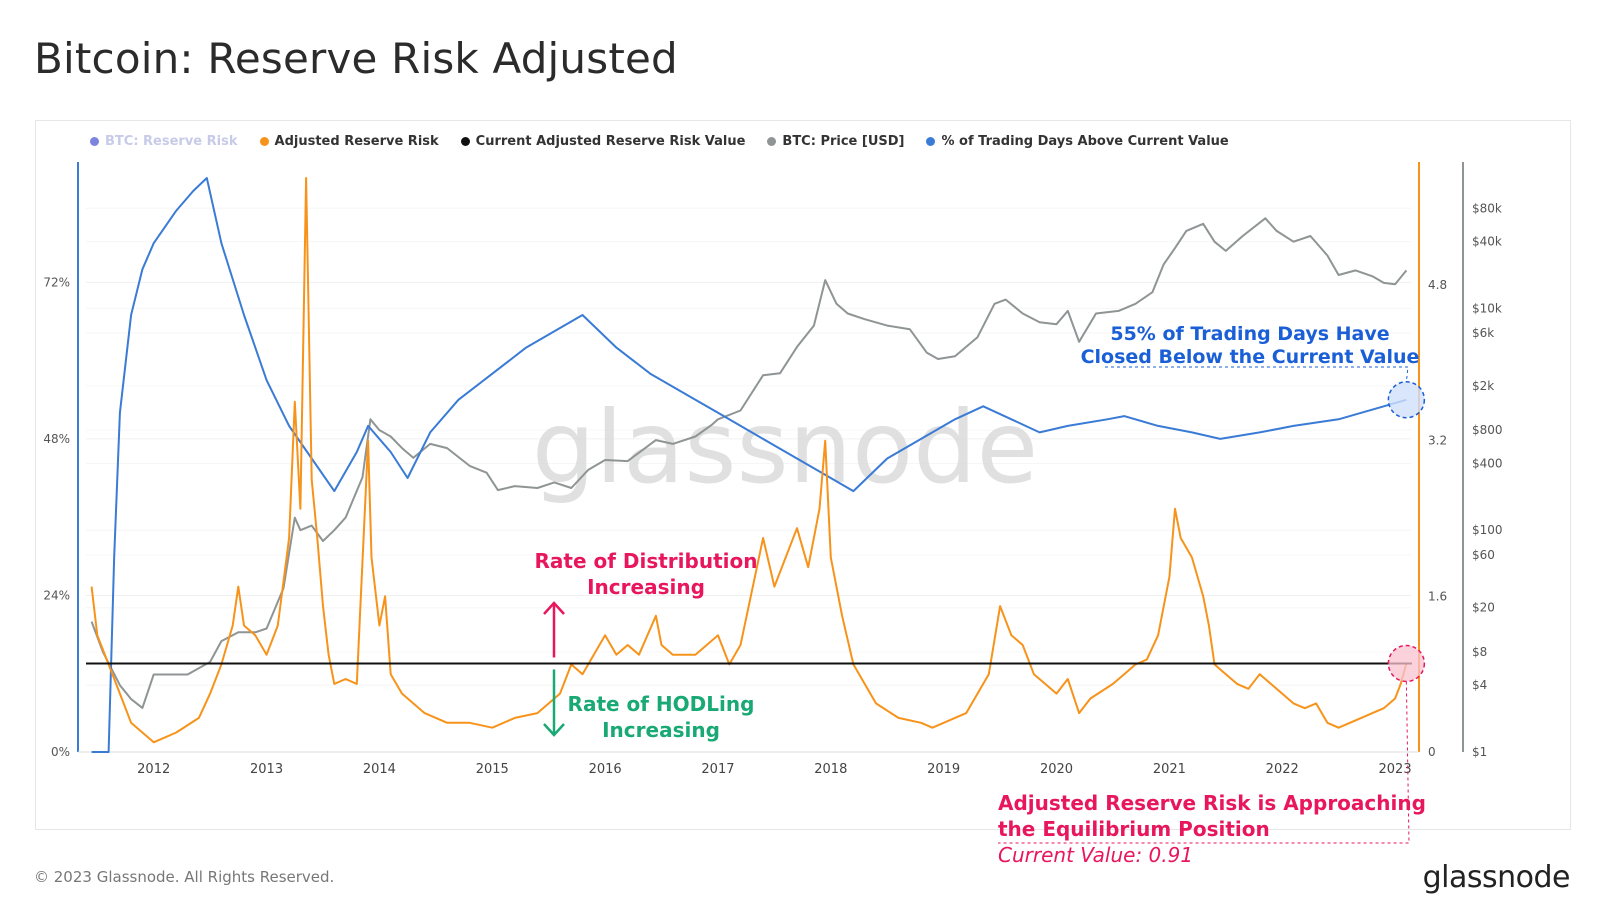  What do you see at coordinates (1437, 518) in the screenshot?
I see `risk-axis-ticks: 0 1.6 3.2 4.8` at bounding box center [1437, 518].